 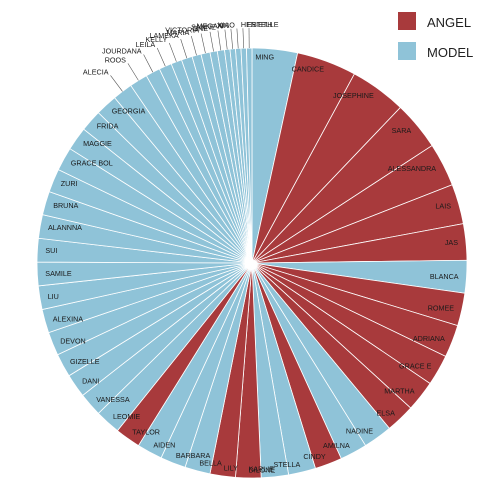 I want to click on slice-label-sara: SARA, so click(x=402, y=130).